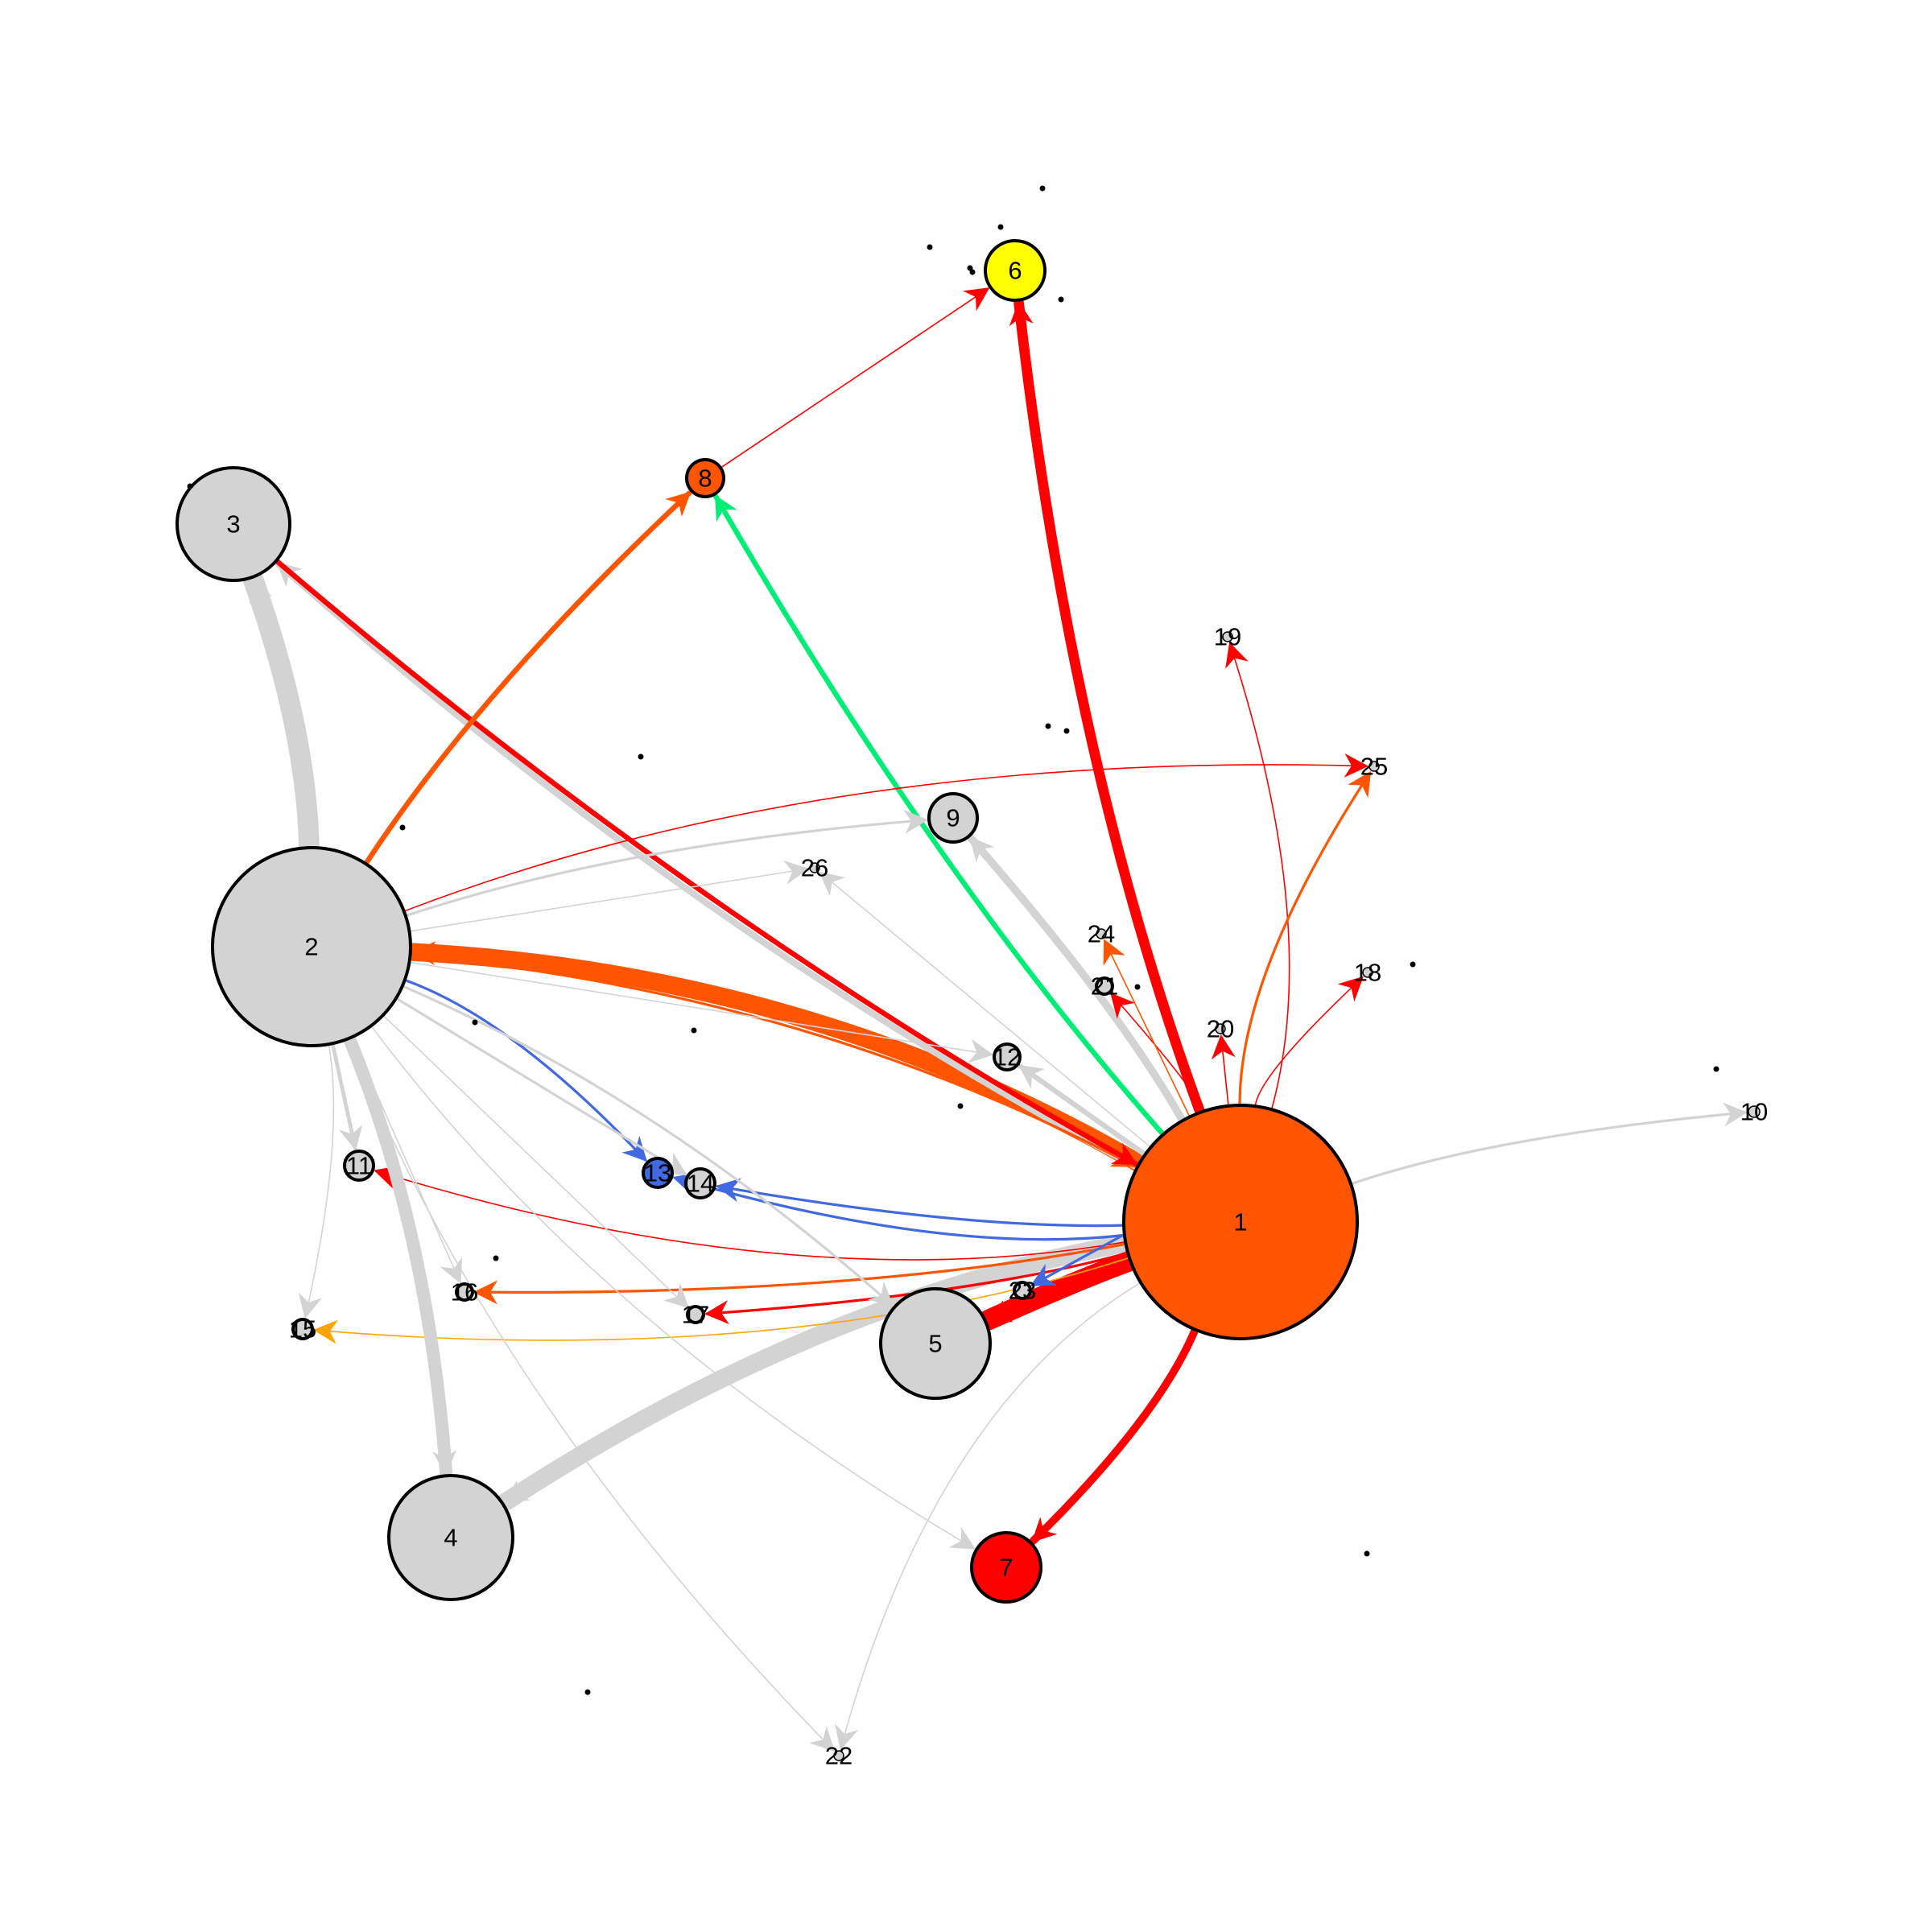  I want to click on node-19: 19, so click(1227, 637).